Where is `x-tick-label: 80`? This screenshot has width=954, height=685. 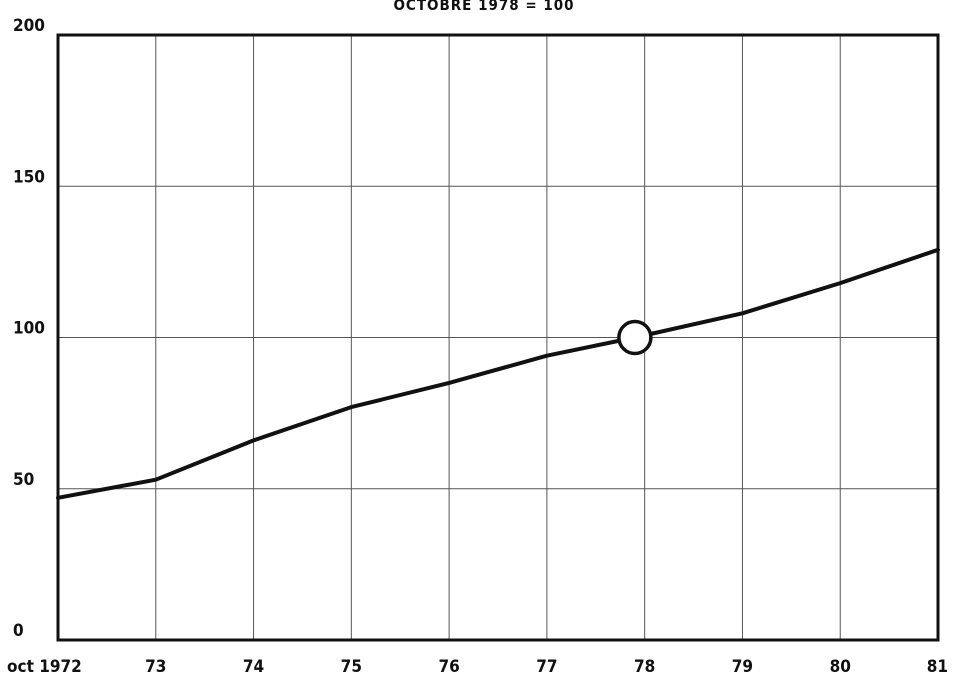 x-tick-label: 80 is located at coordinates (840, 667).